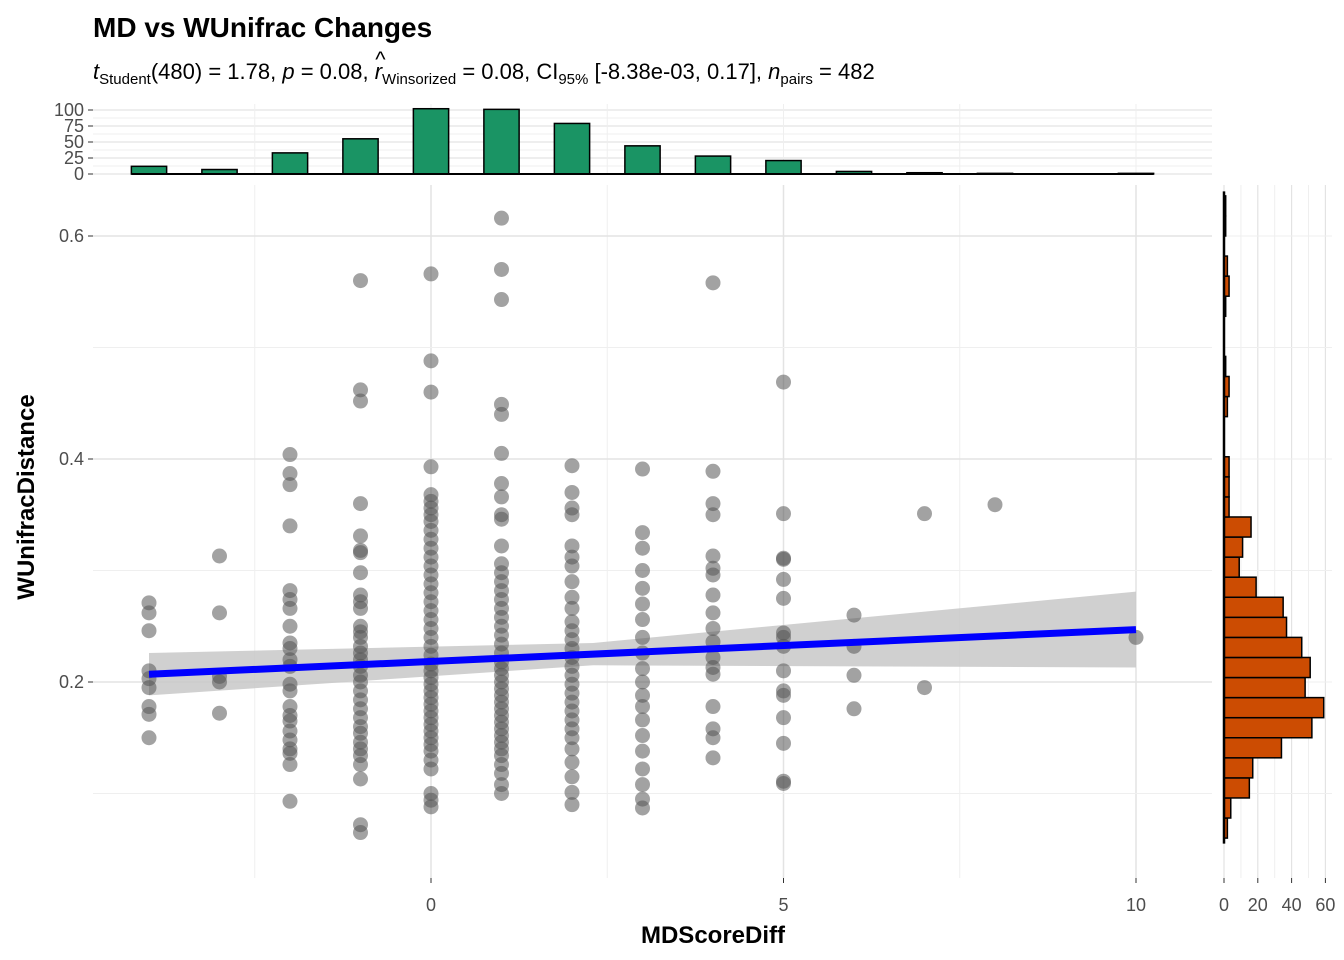 The image size is (1344, 960). I want to click on x-tick-label: 5, so click(783, 905).